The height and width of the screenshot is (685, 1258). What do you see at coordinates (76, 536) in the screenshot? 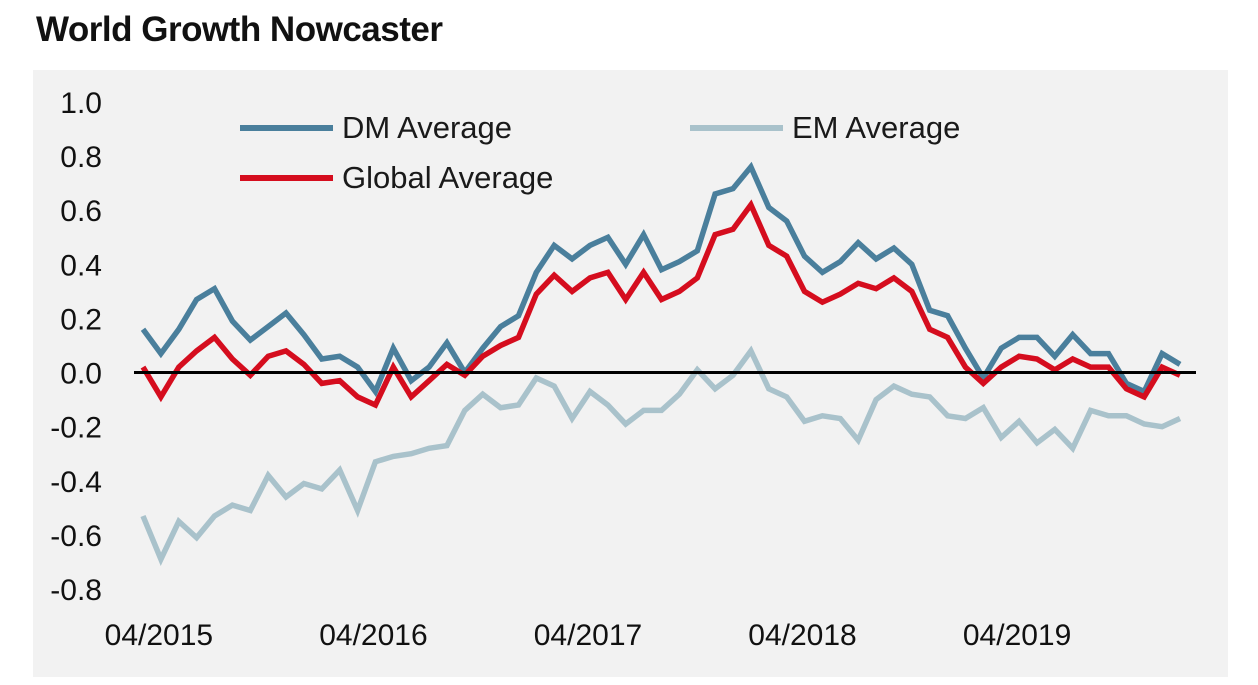
I see `y-tick-label: -0.6` at bounding box center [76, 536].